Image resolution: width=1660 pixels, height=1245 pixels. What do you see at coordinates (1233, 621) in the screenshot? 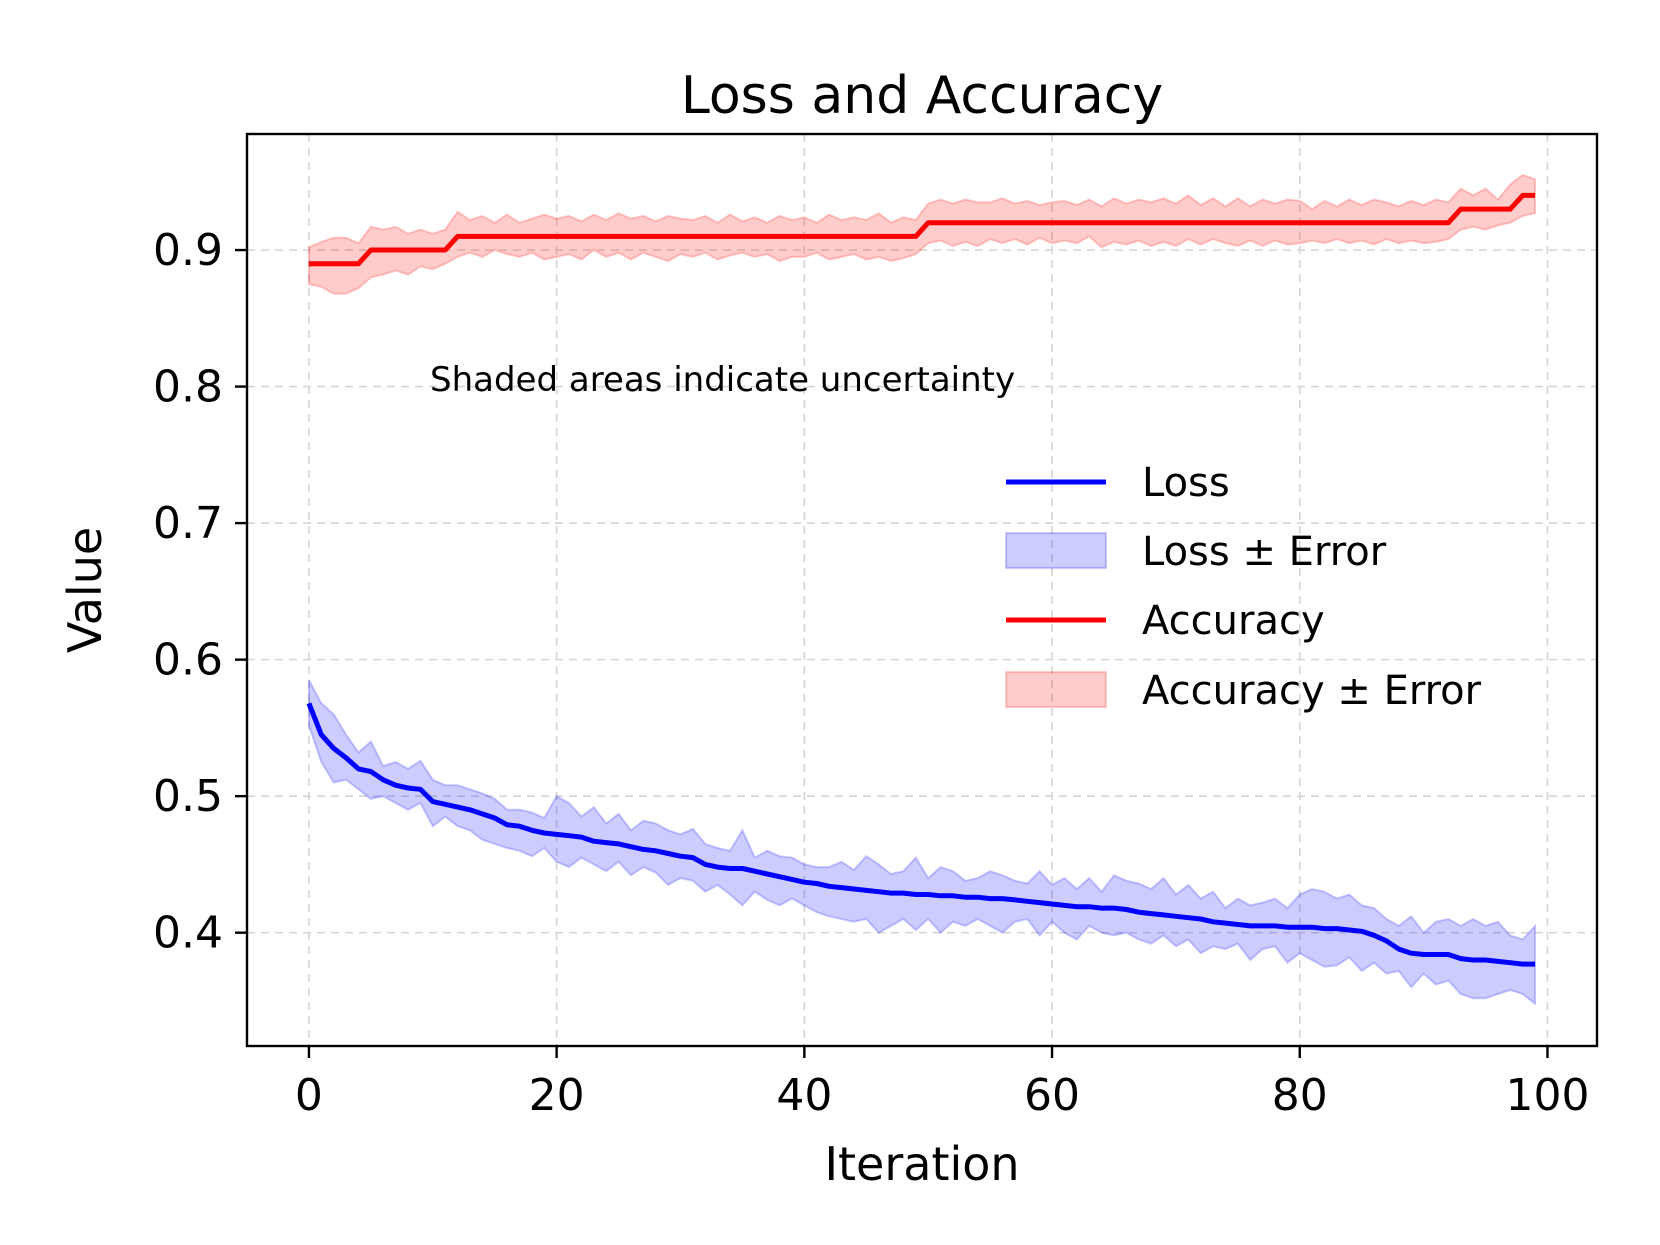
I see `legend-accuracy-label: Accuracy` at bounding box center [1233, 621].